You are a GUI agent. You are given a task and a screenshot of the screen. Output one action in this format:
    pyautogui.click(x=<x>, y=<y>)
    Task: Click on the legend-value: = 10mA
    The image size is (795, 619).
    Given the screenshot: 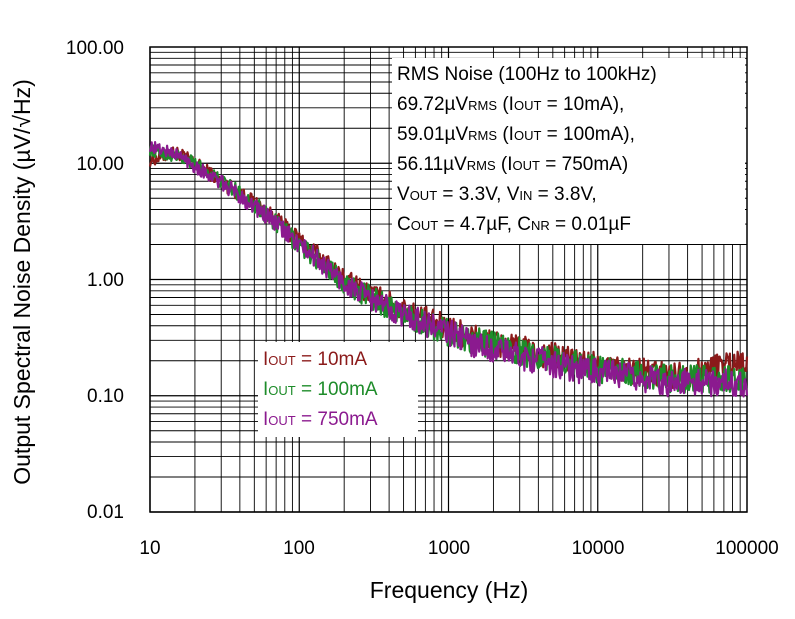 What is the action you would take?
    pyautogui.click(x=332, y=359)
    